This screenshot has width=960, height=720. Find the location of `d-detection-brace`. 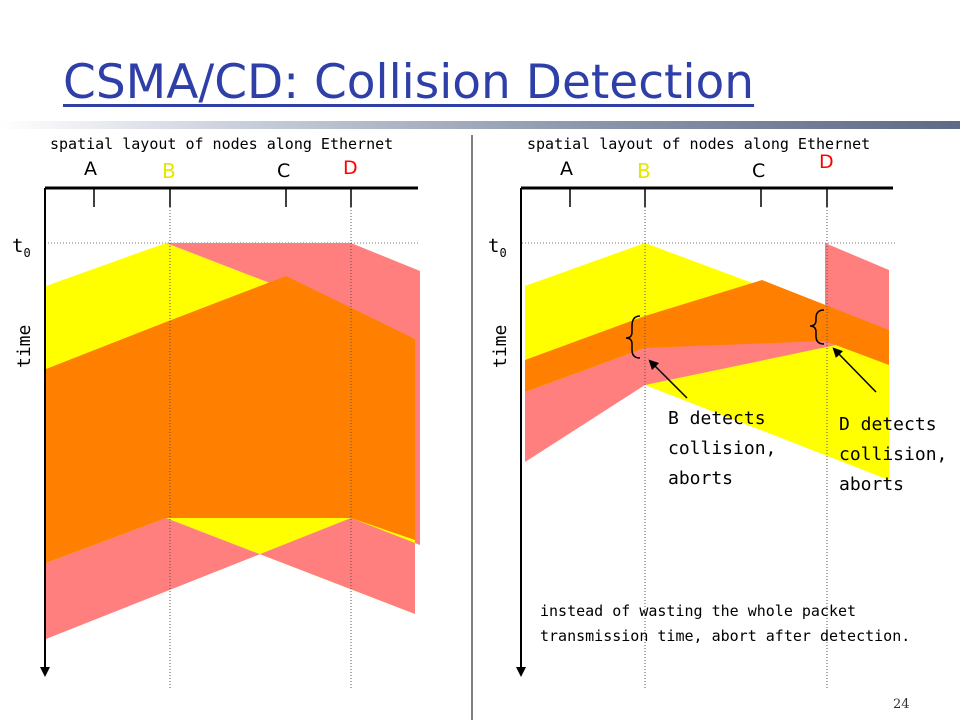

d-detection-brace is located at coordinates (817, 327).